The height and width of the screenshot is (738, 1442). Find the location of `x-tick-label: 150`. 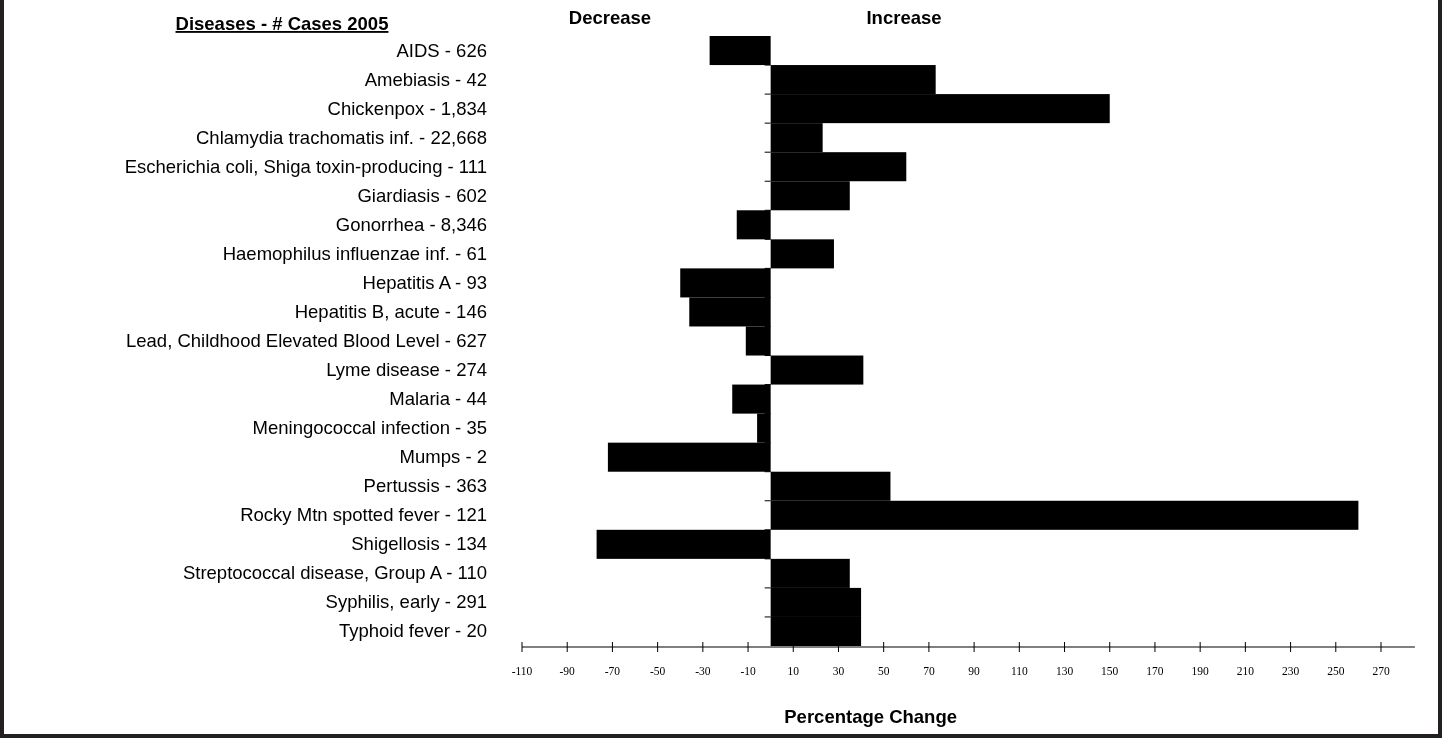

x-tick-label: 150 is located at coordinates (1110, 671).